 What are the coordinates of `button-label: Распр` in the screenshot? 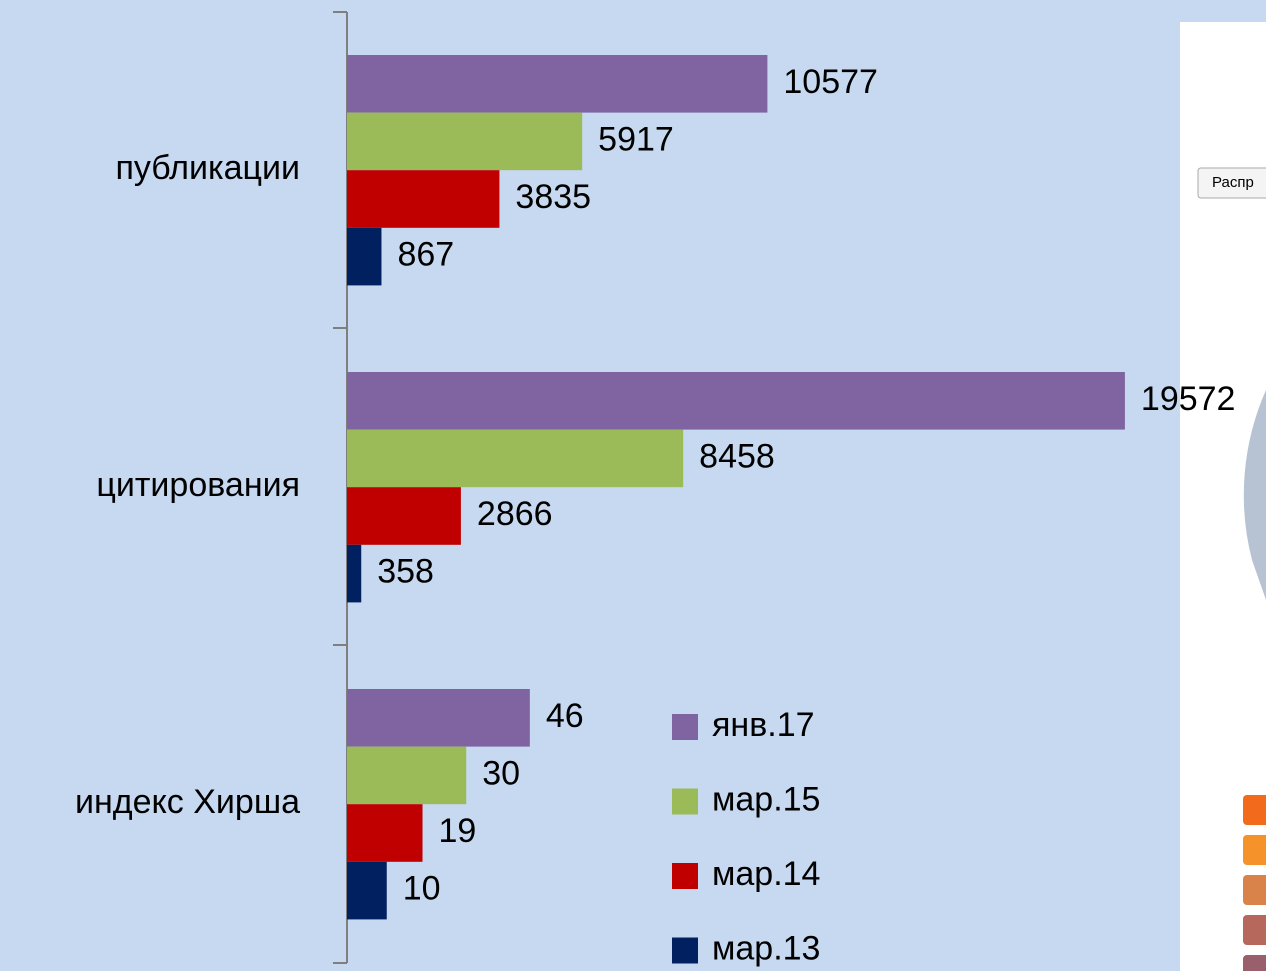 It's located at (1233, 182).